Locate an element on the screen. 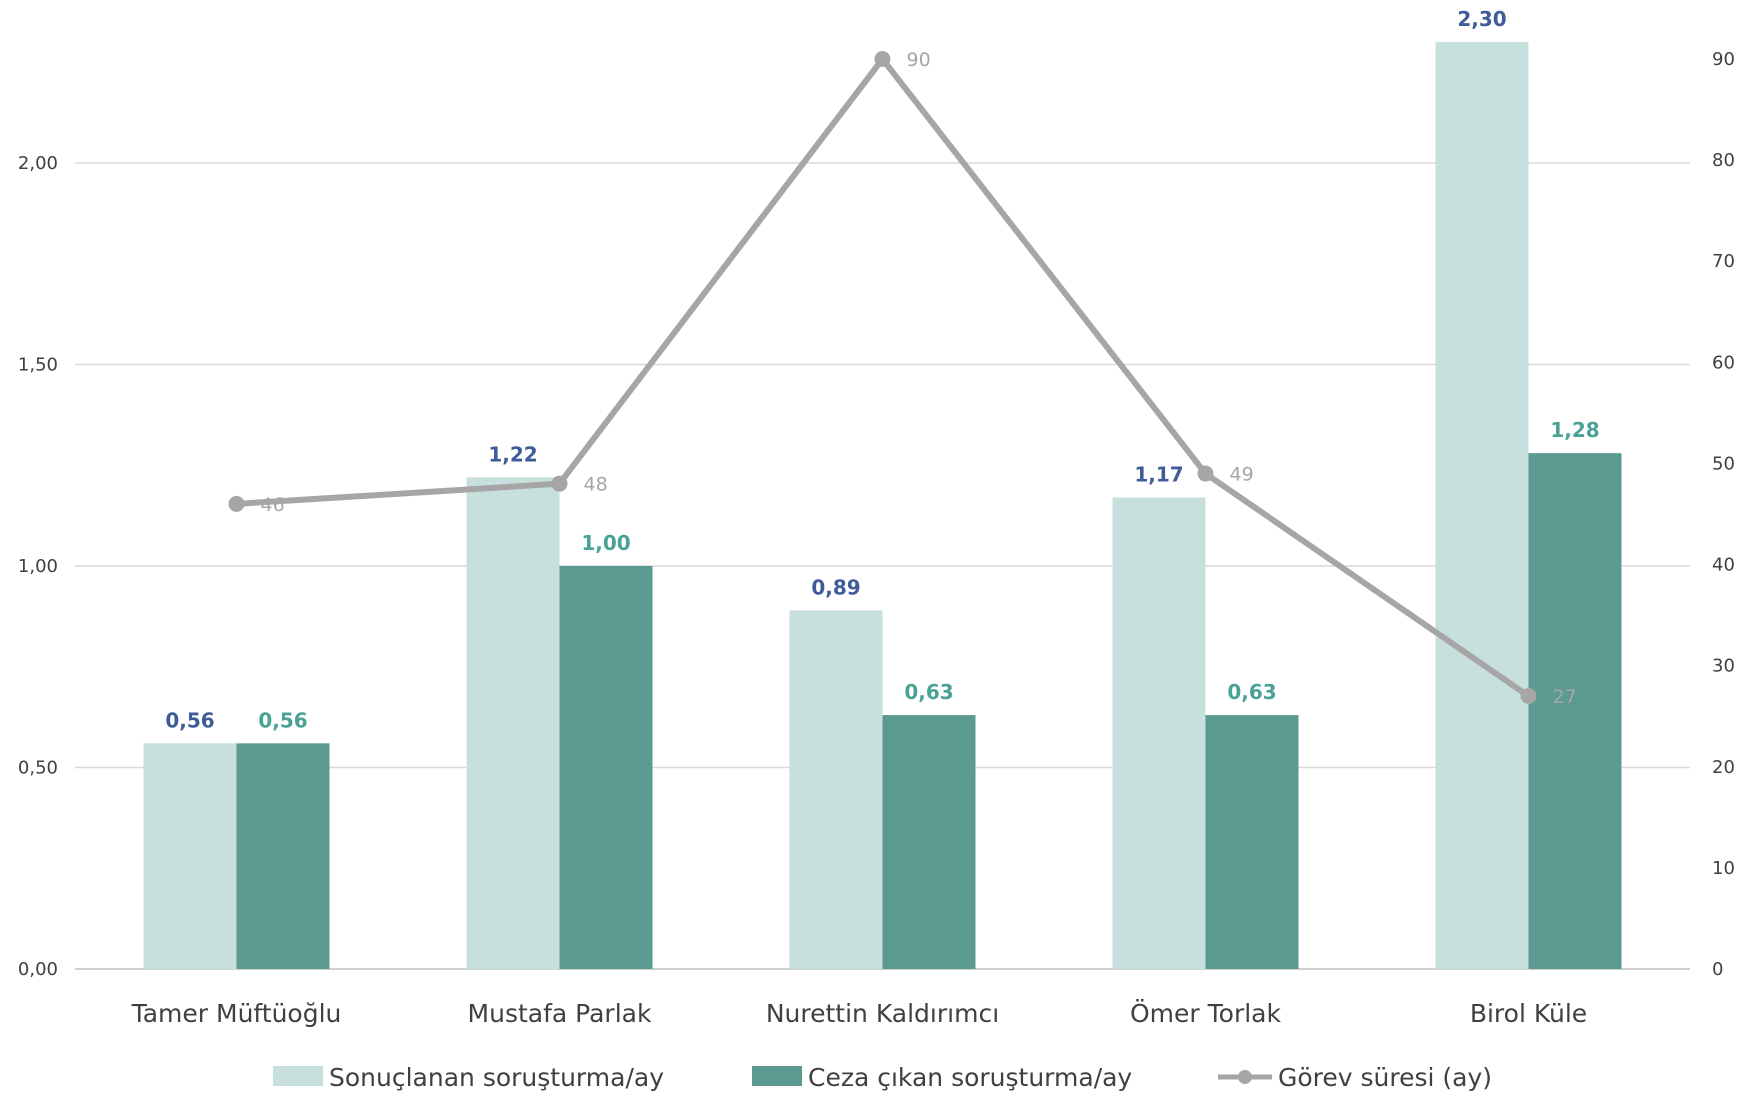 This screenshot has height=1097, width=1744. category-label: Tamer Müftüoğlu is located at coordinates (236, 1013).